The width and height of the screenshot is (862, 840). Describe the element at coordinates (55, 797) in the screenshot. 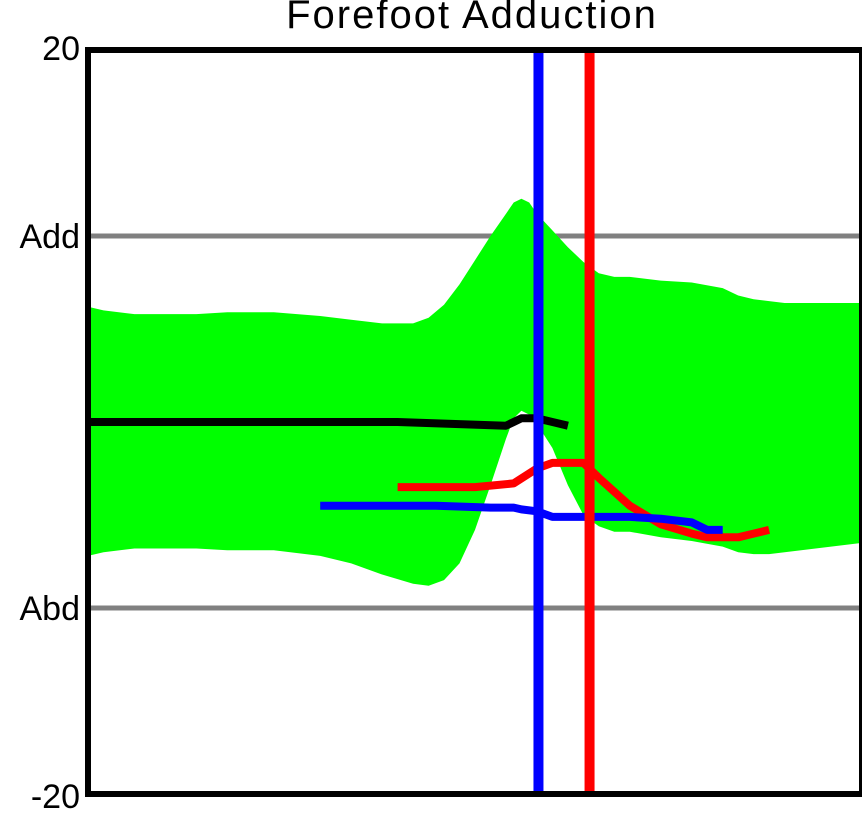

I see `y-tick-label-3: -20` at that location.